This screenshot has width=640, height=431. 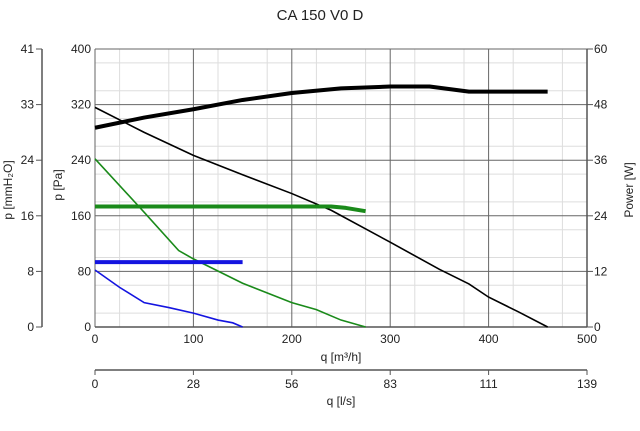 What do you see at coordinates (292, 339) in the screenshot?
I see `x-tick-label: 200` at bounding box center [292, 339].